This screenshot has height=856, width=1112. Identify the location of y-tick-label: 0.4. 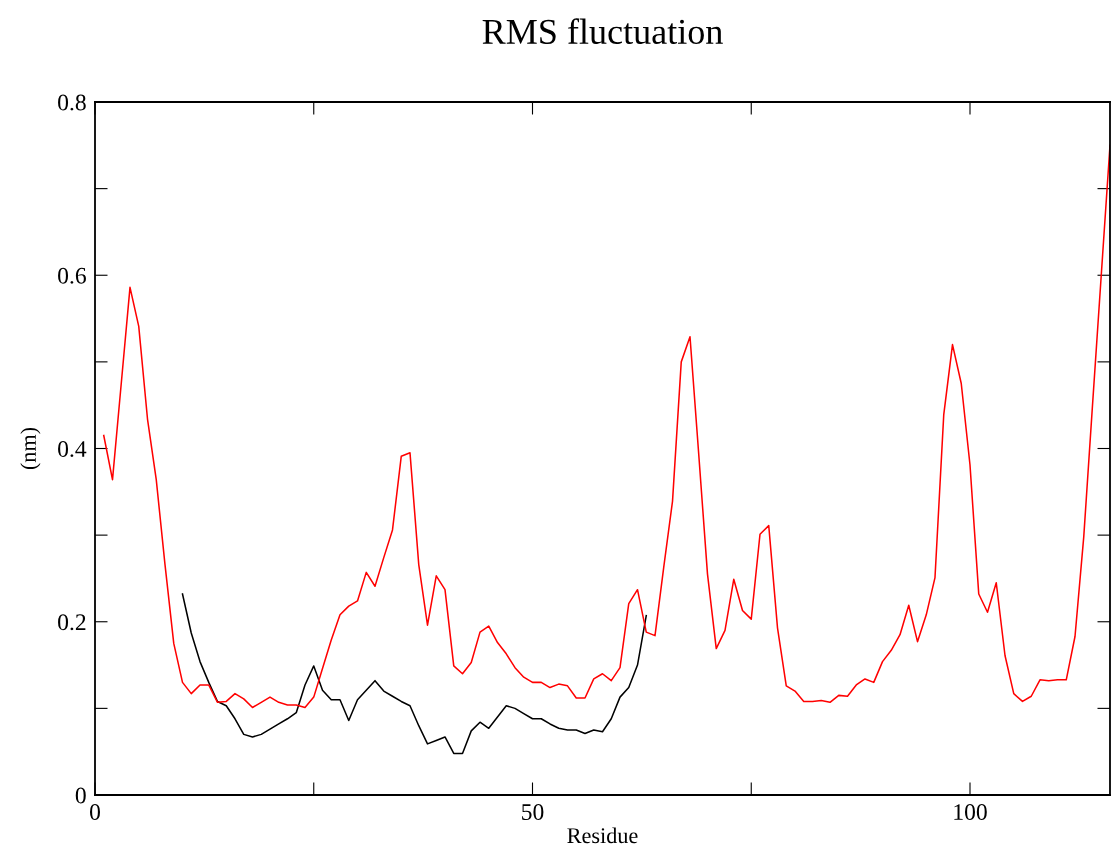
(72, 449).